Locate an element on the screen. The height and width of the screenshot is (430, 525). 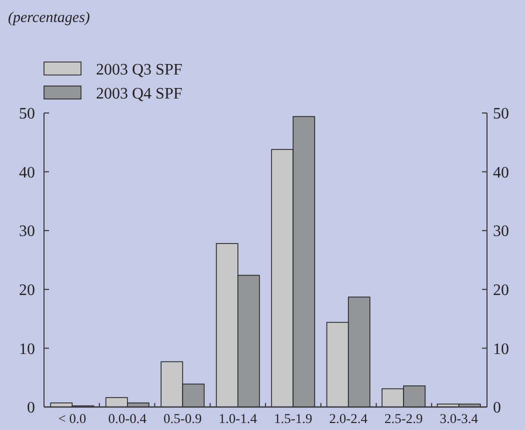
x-tick-label: 1.0-1.4 is located at coordinates (238, 418).